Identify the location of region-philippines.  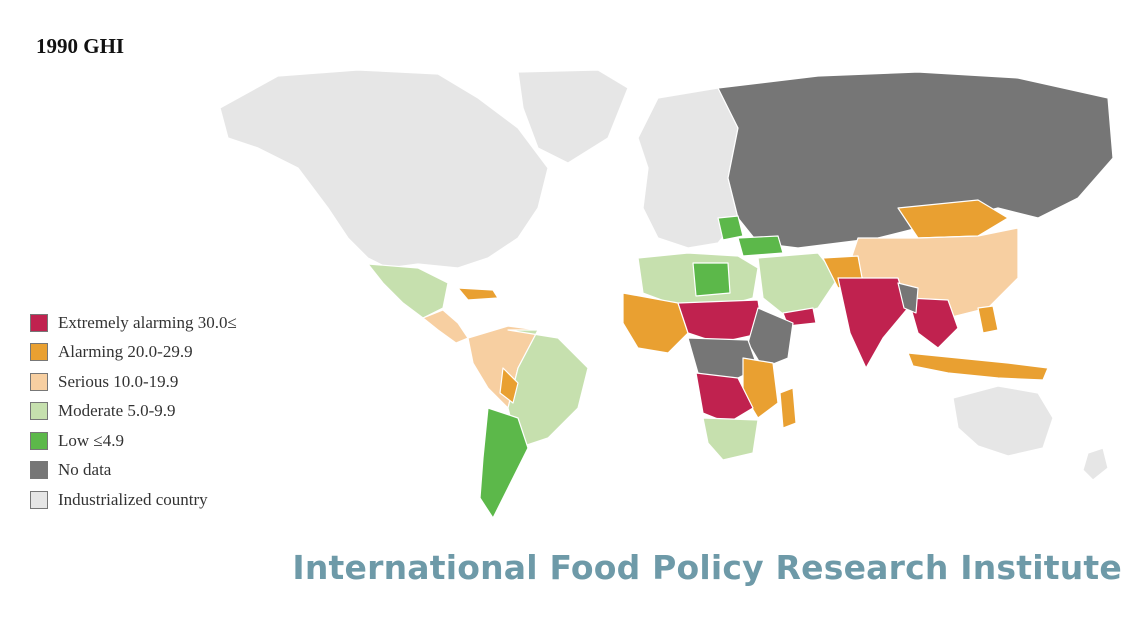
(988, 319).